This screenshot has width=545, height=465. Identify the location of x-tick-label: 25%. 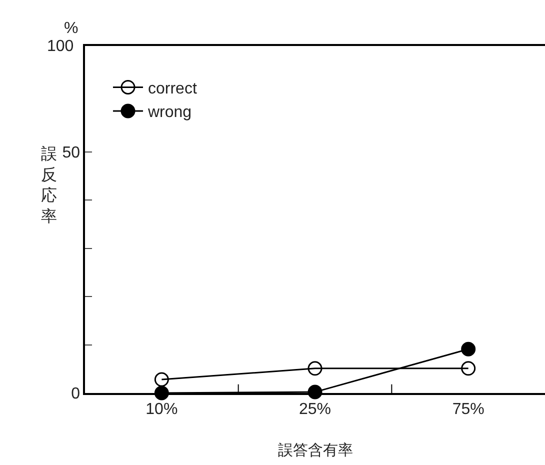
(315, 409).